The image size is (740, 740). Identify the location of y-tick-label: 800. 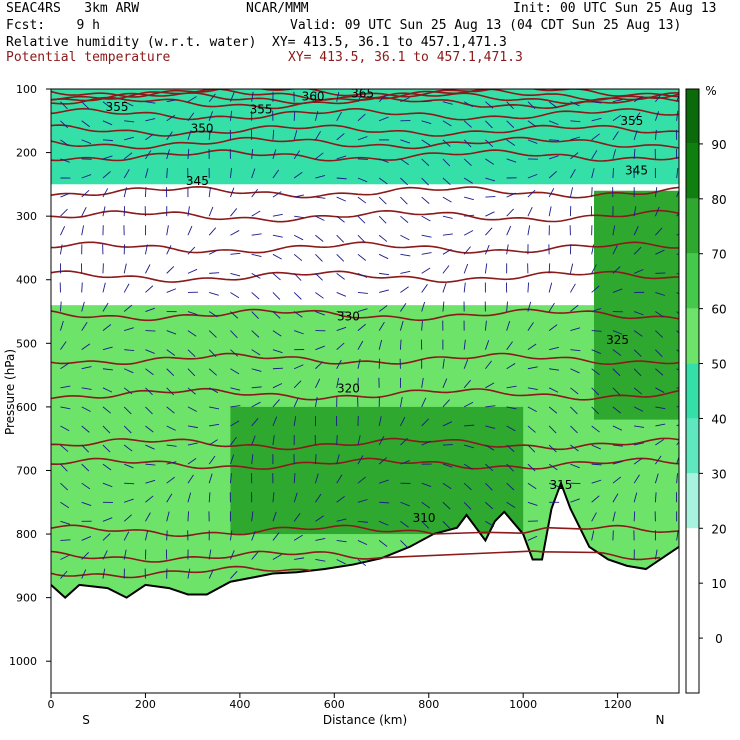
(26, 534).